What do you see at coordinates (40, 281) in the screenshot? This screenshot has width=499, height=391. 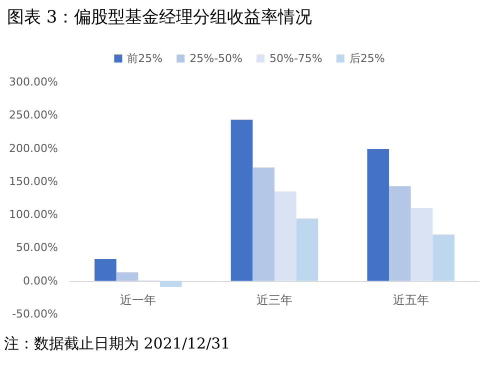 I see `y-tick-label: 0.00%` at bounding box center [40, 281].